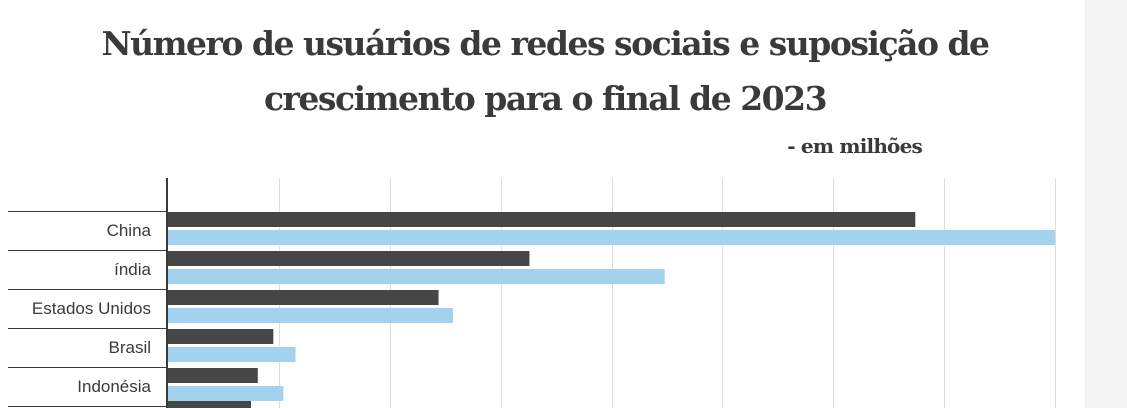  Describe the element at coordinates (91, 308) in the screenshot. I see `category-label: Estados Unidos` at that location.